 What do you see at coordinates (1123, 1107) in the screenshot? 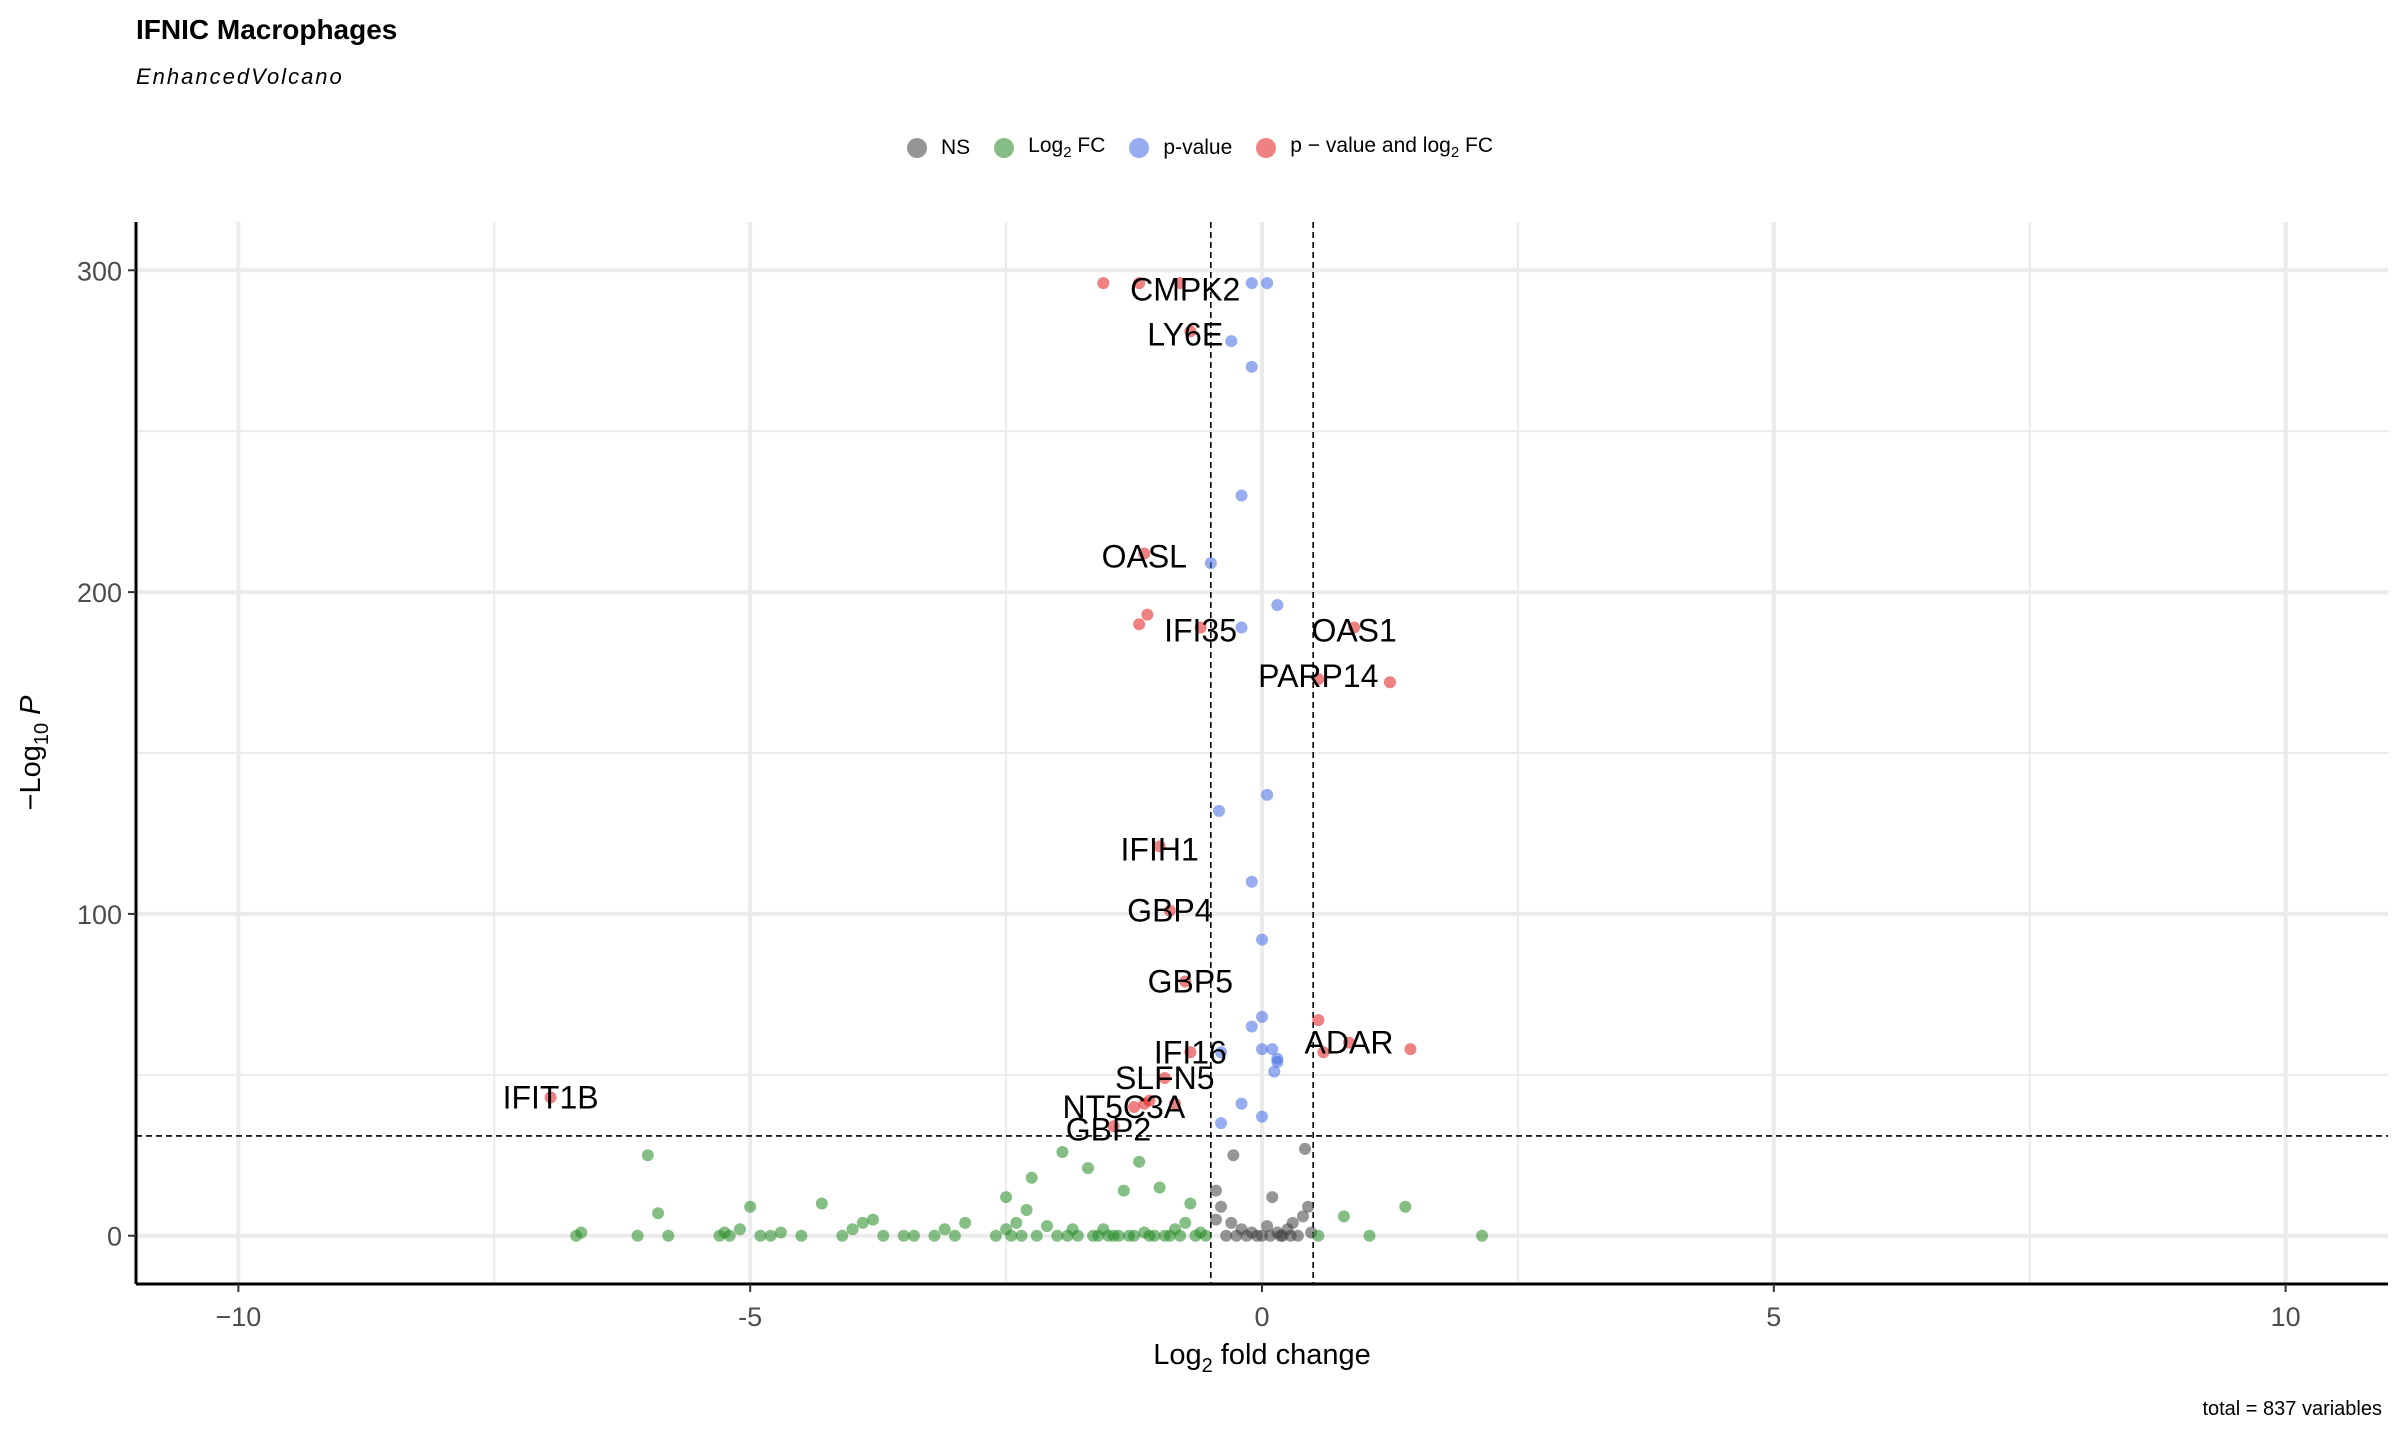
I see `gene-label: NT5C3A` at bounding box center [1123, 1107].